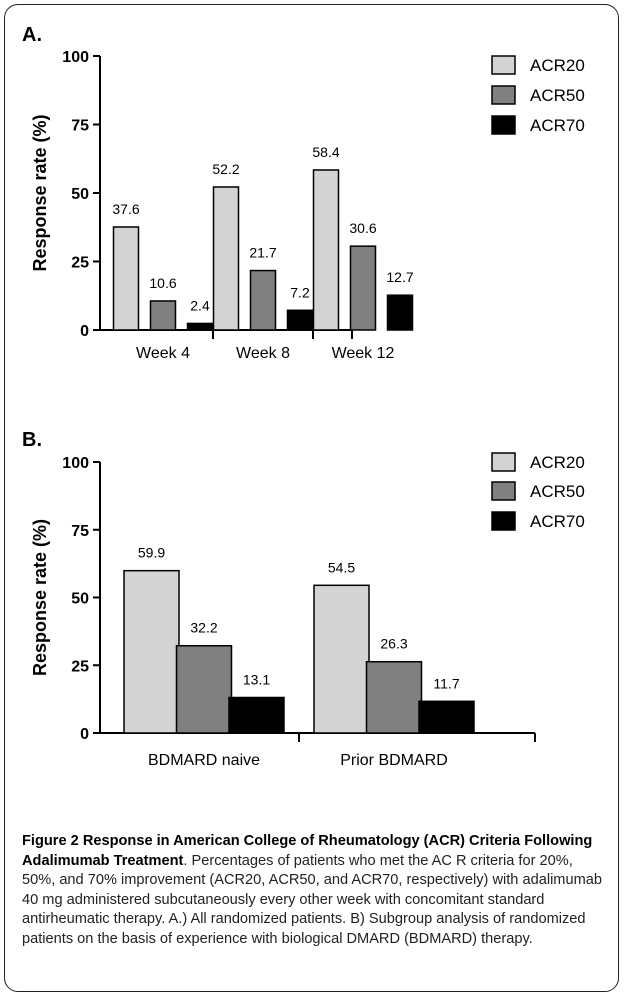 Image resolution: width=625 pixels, height=998 pixels. Describe the element at coordinates (393, 644) in the screenshot. I see `data-label: 26.3` at that location.